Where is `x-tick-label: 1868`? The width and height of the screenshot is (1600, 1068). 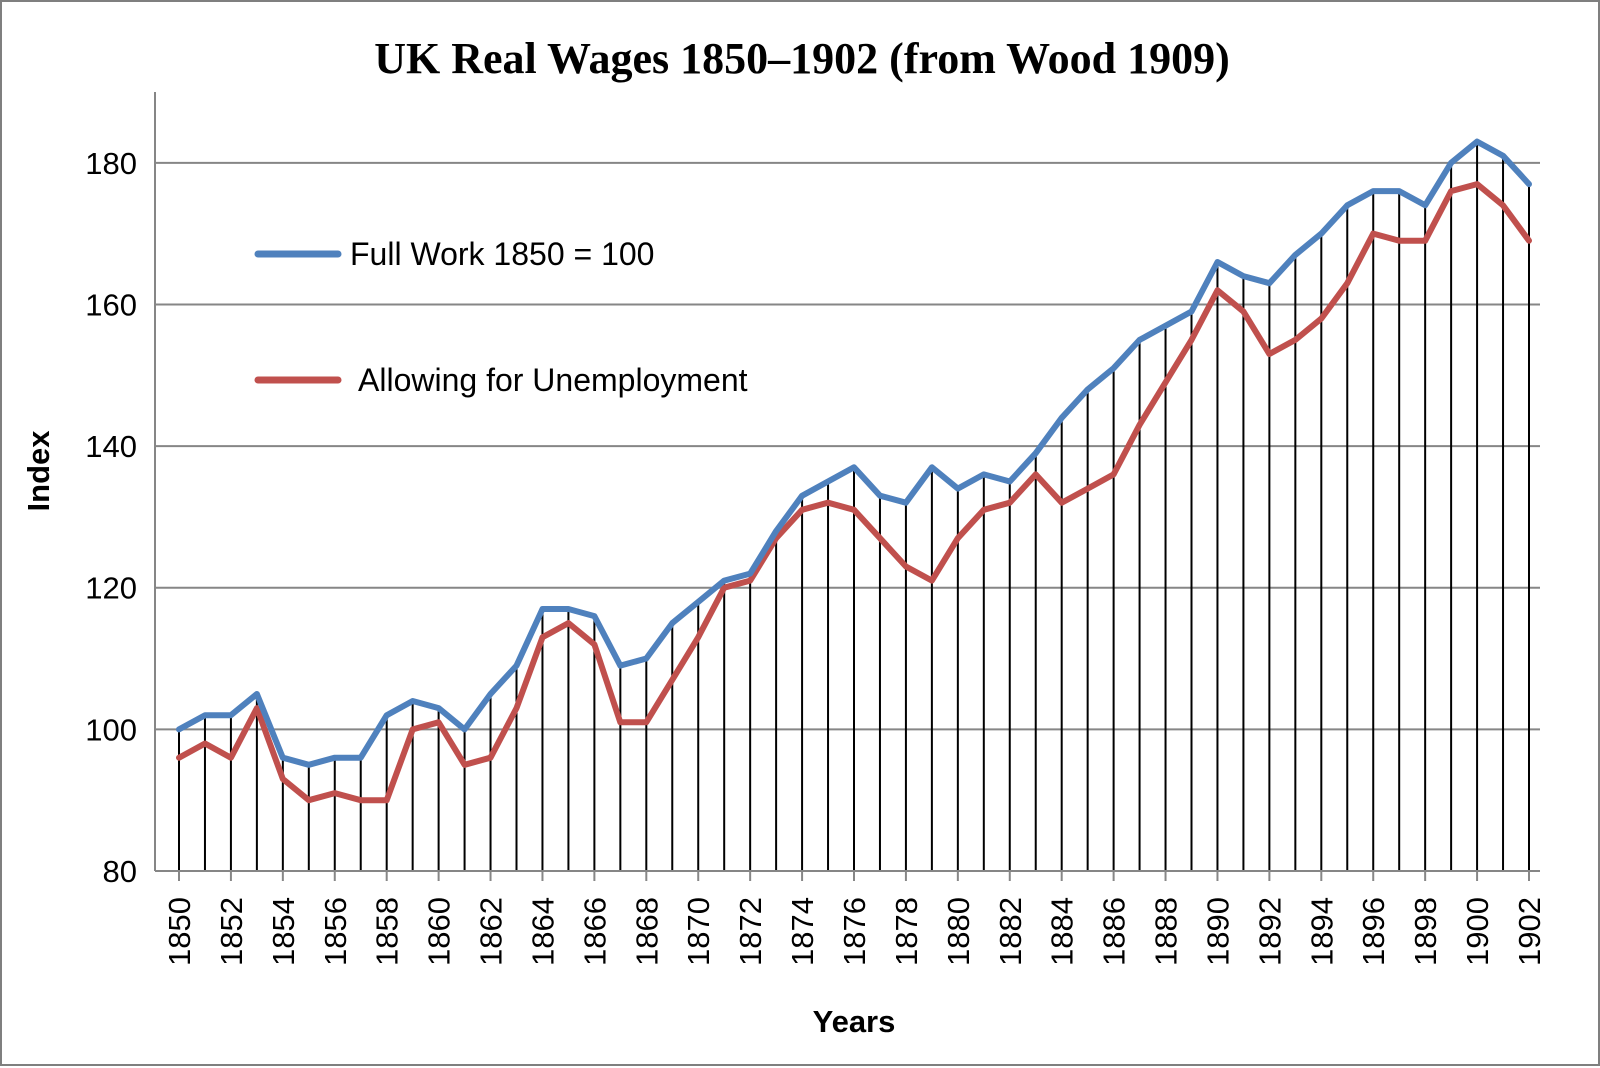
x-tick-label: 1868 is located at coordinates (646, 931).